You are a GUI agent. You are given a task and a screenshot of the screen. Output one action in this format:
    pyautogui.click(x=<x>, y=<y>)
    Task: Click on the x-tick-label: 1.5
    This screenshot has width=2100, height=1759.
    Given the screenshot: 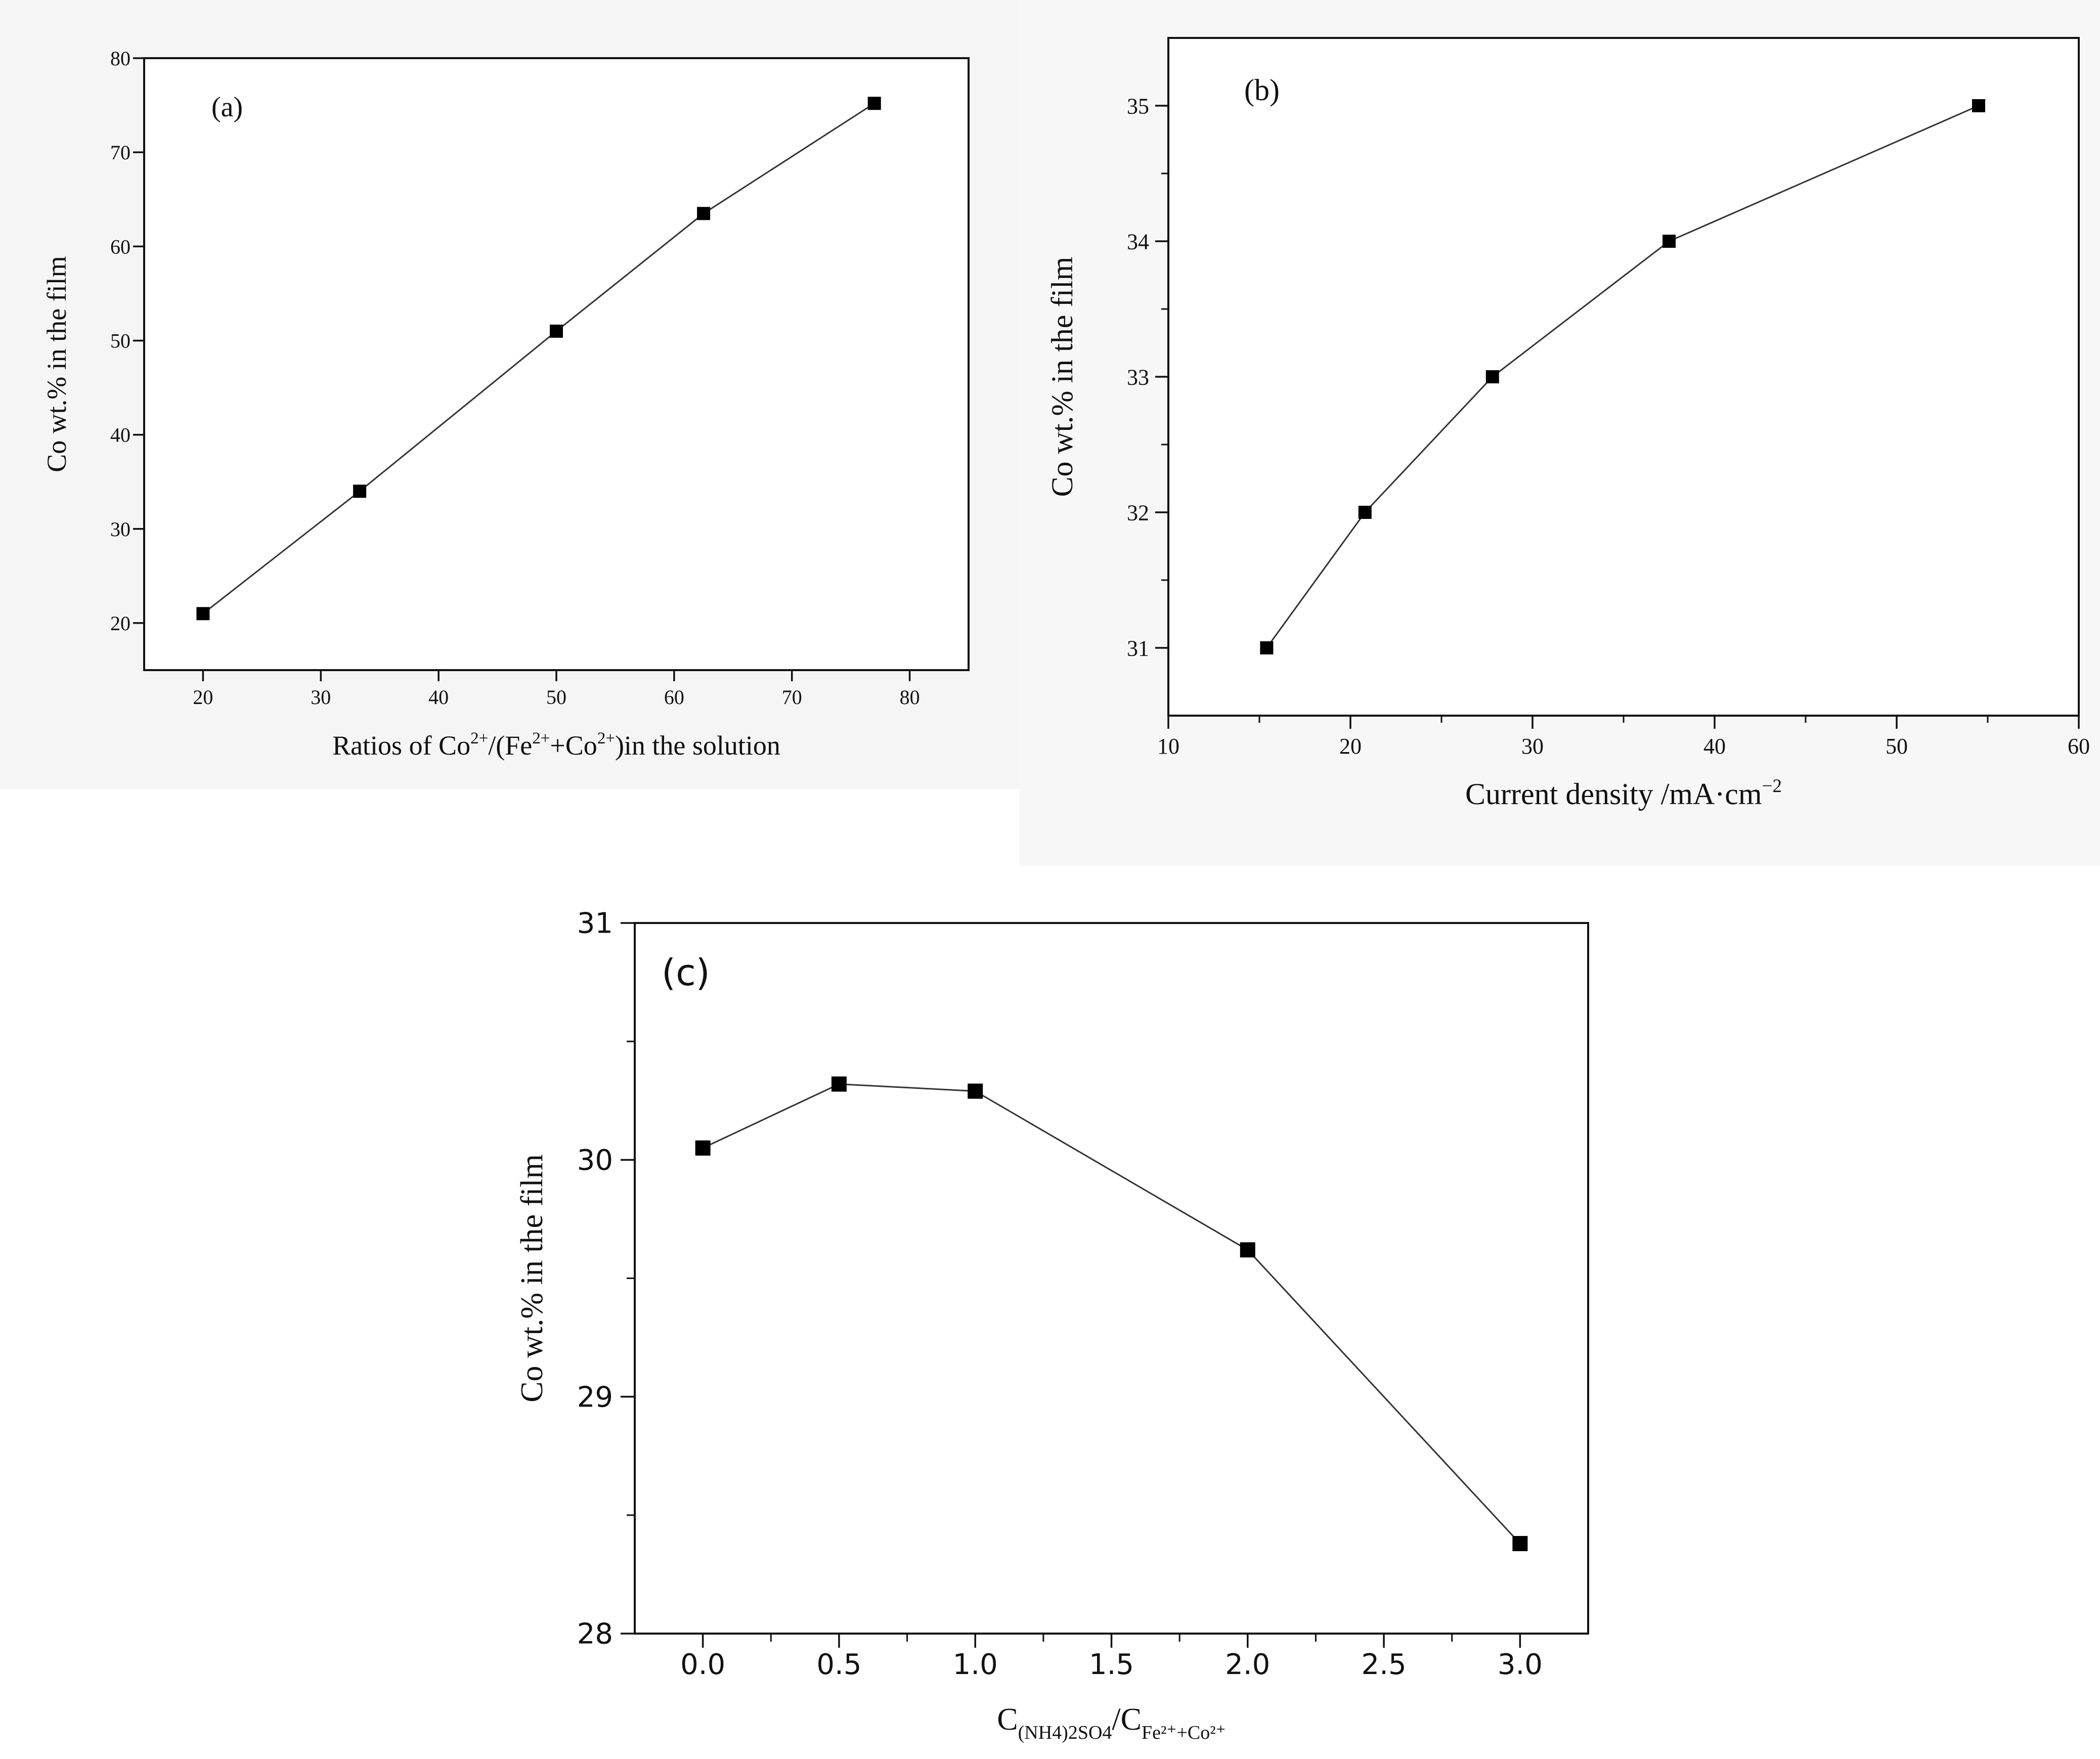 What is the action you would take?
    pyautogui.click(x=1111, y=1665)
    